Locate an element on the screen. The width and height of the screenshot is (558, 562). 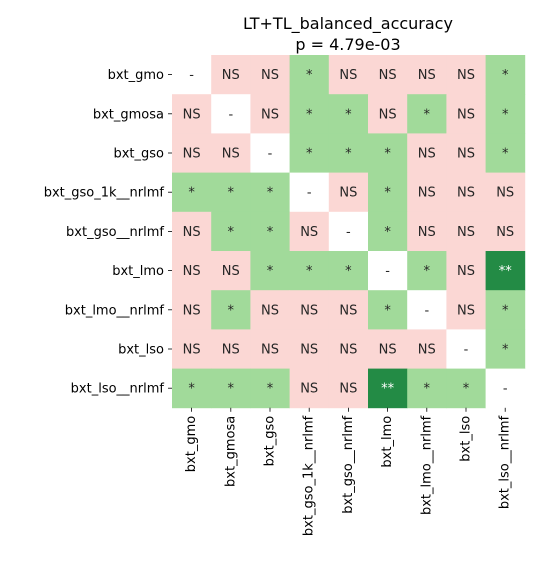
row-tick-label: bxt_lmo__nrlmf is located at coordinates (115, 310).